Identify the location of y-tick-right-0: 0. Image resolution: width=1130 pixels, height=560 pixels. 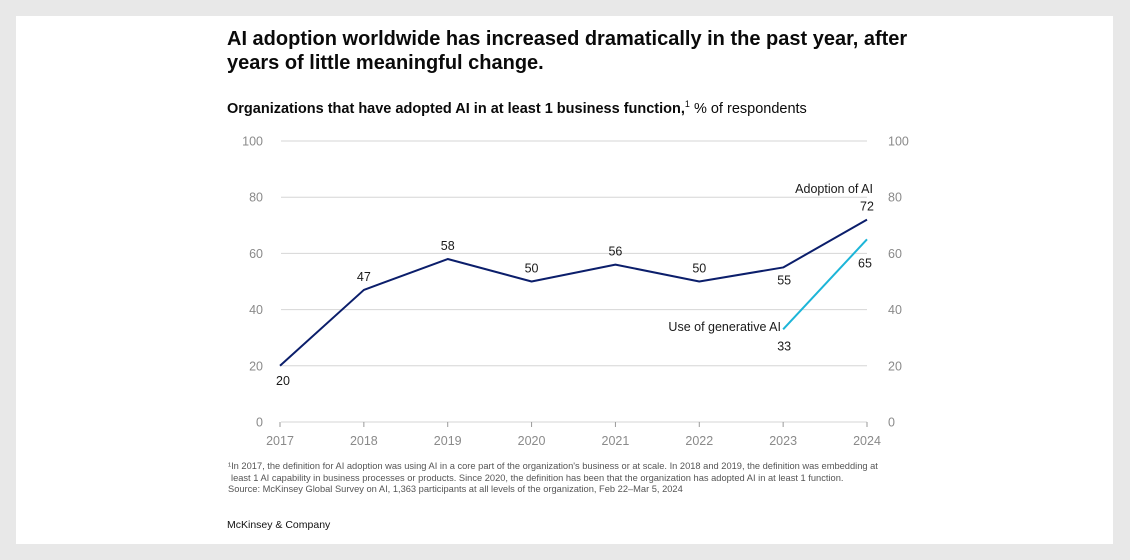
(891, 423).